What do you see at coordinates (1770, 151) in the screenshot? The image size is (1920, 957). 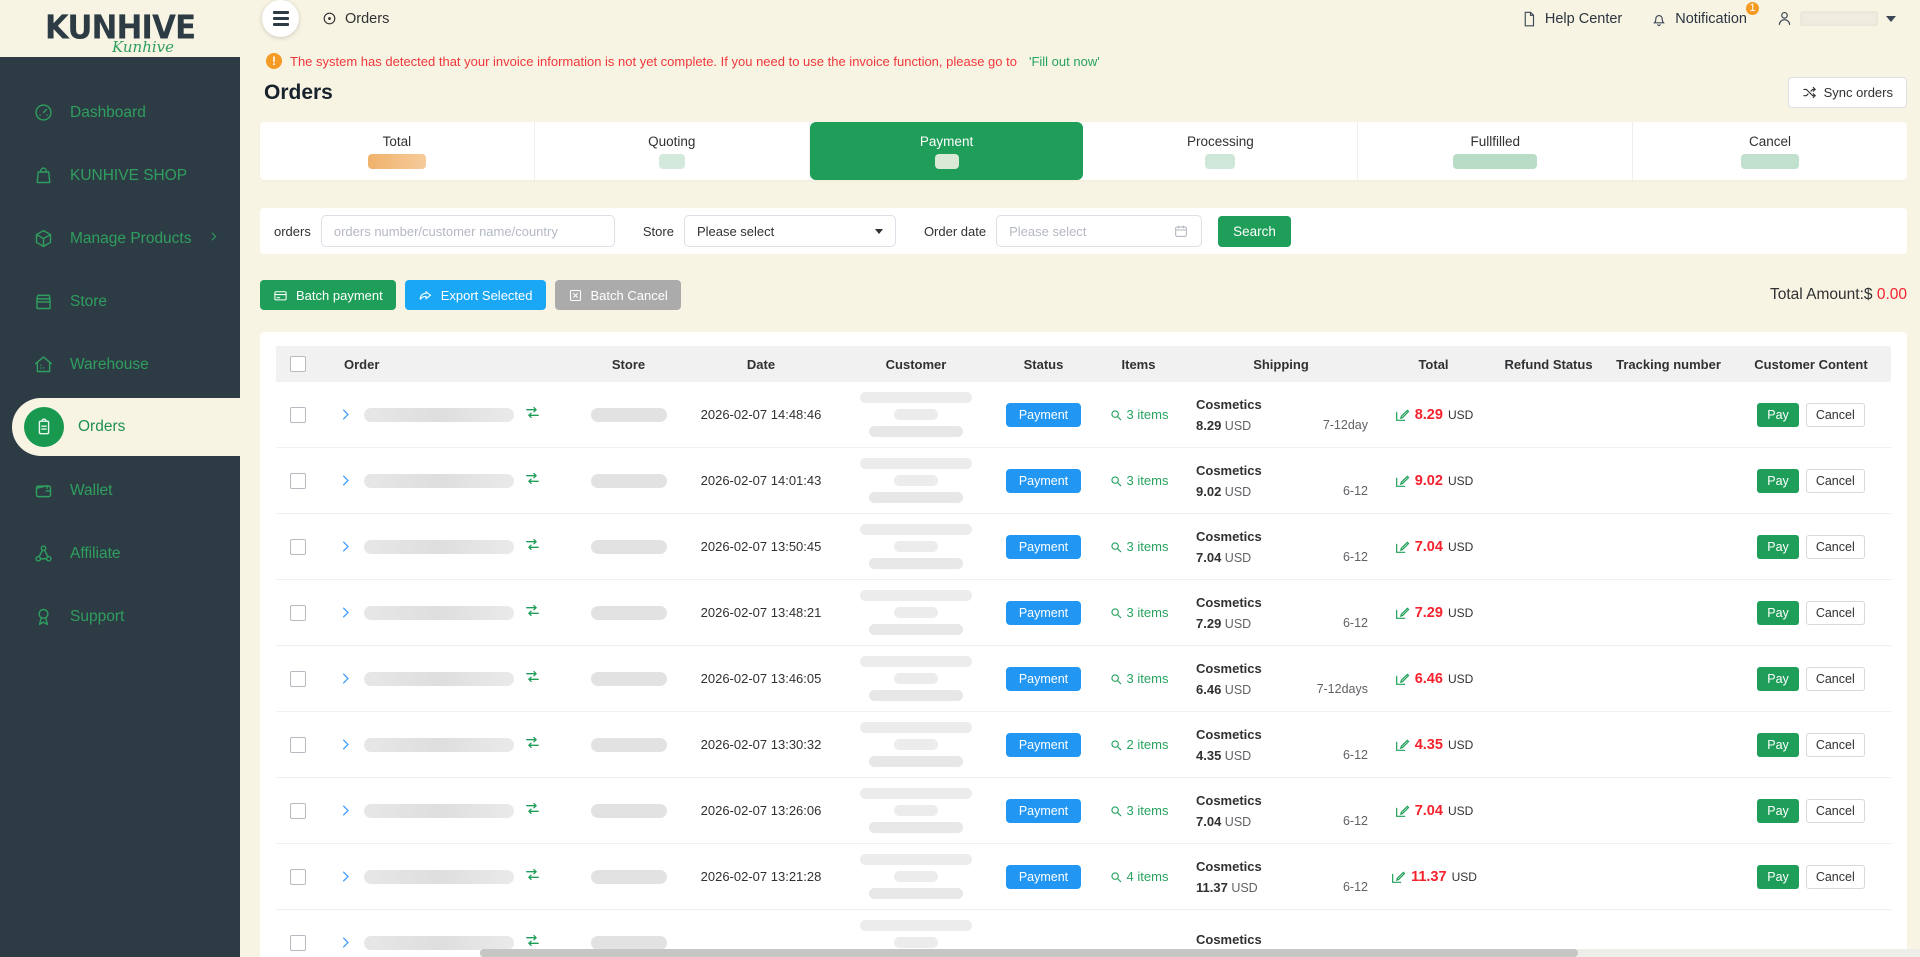 I see `tab-cancel: Cancel` at bounding box center [1770, 151].